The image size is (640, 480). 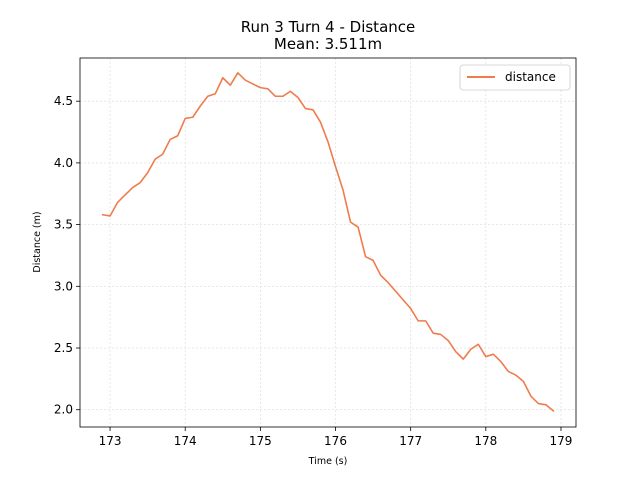 What do you see at coordinates (561, 441) in the screenshot?
I see `x-tick-label: 179` at bounding box center [561, 441].